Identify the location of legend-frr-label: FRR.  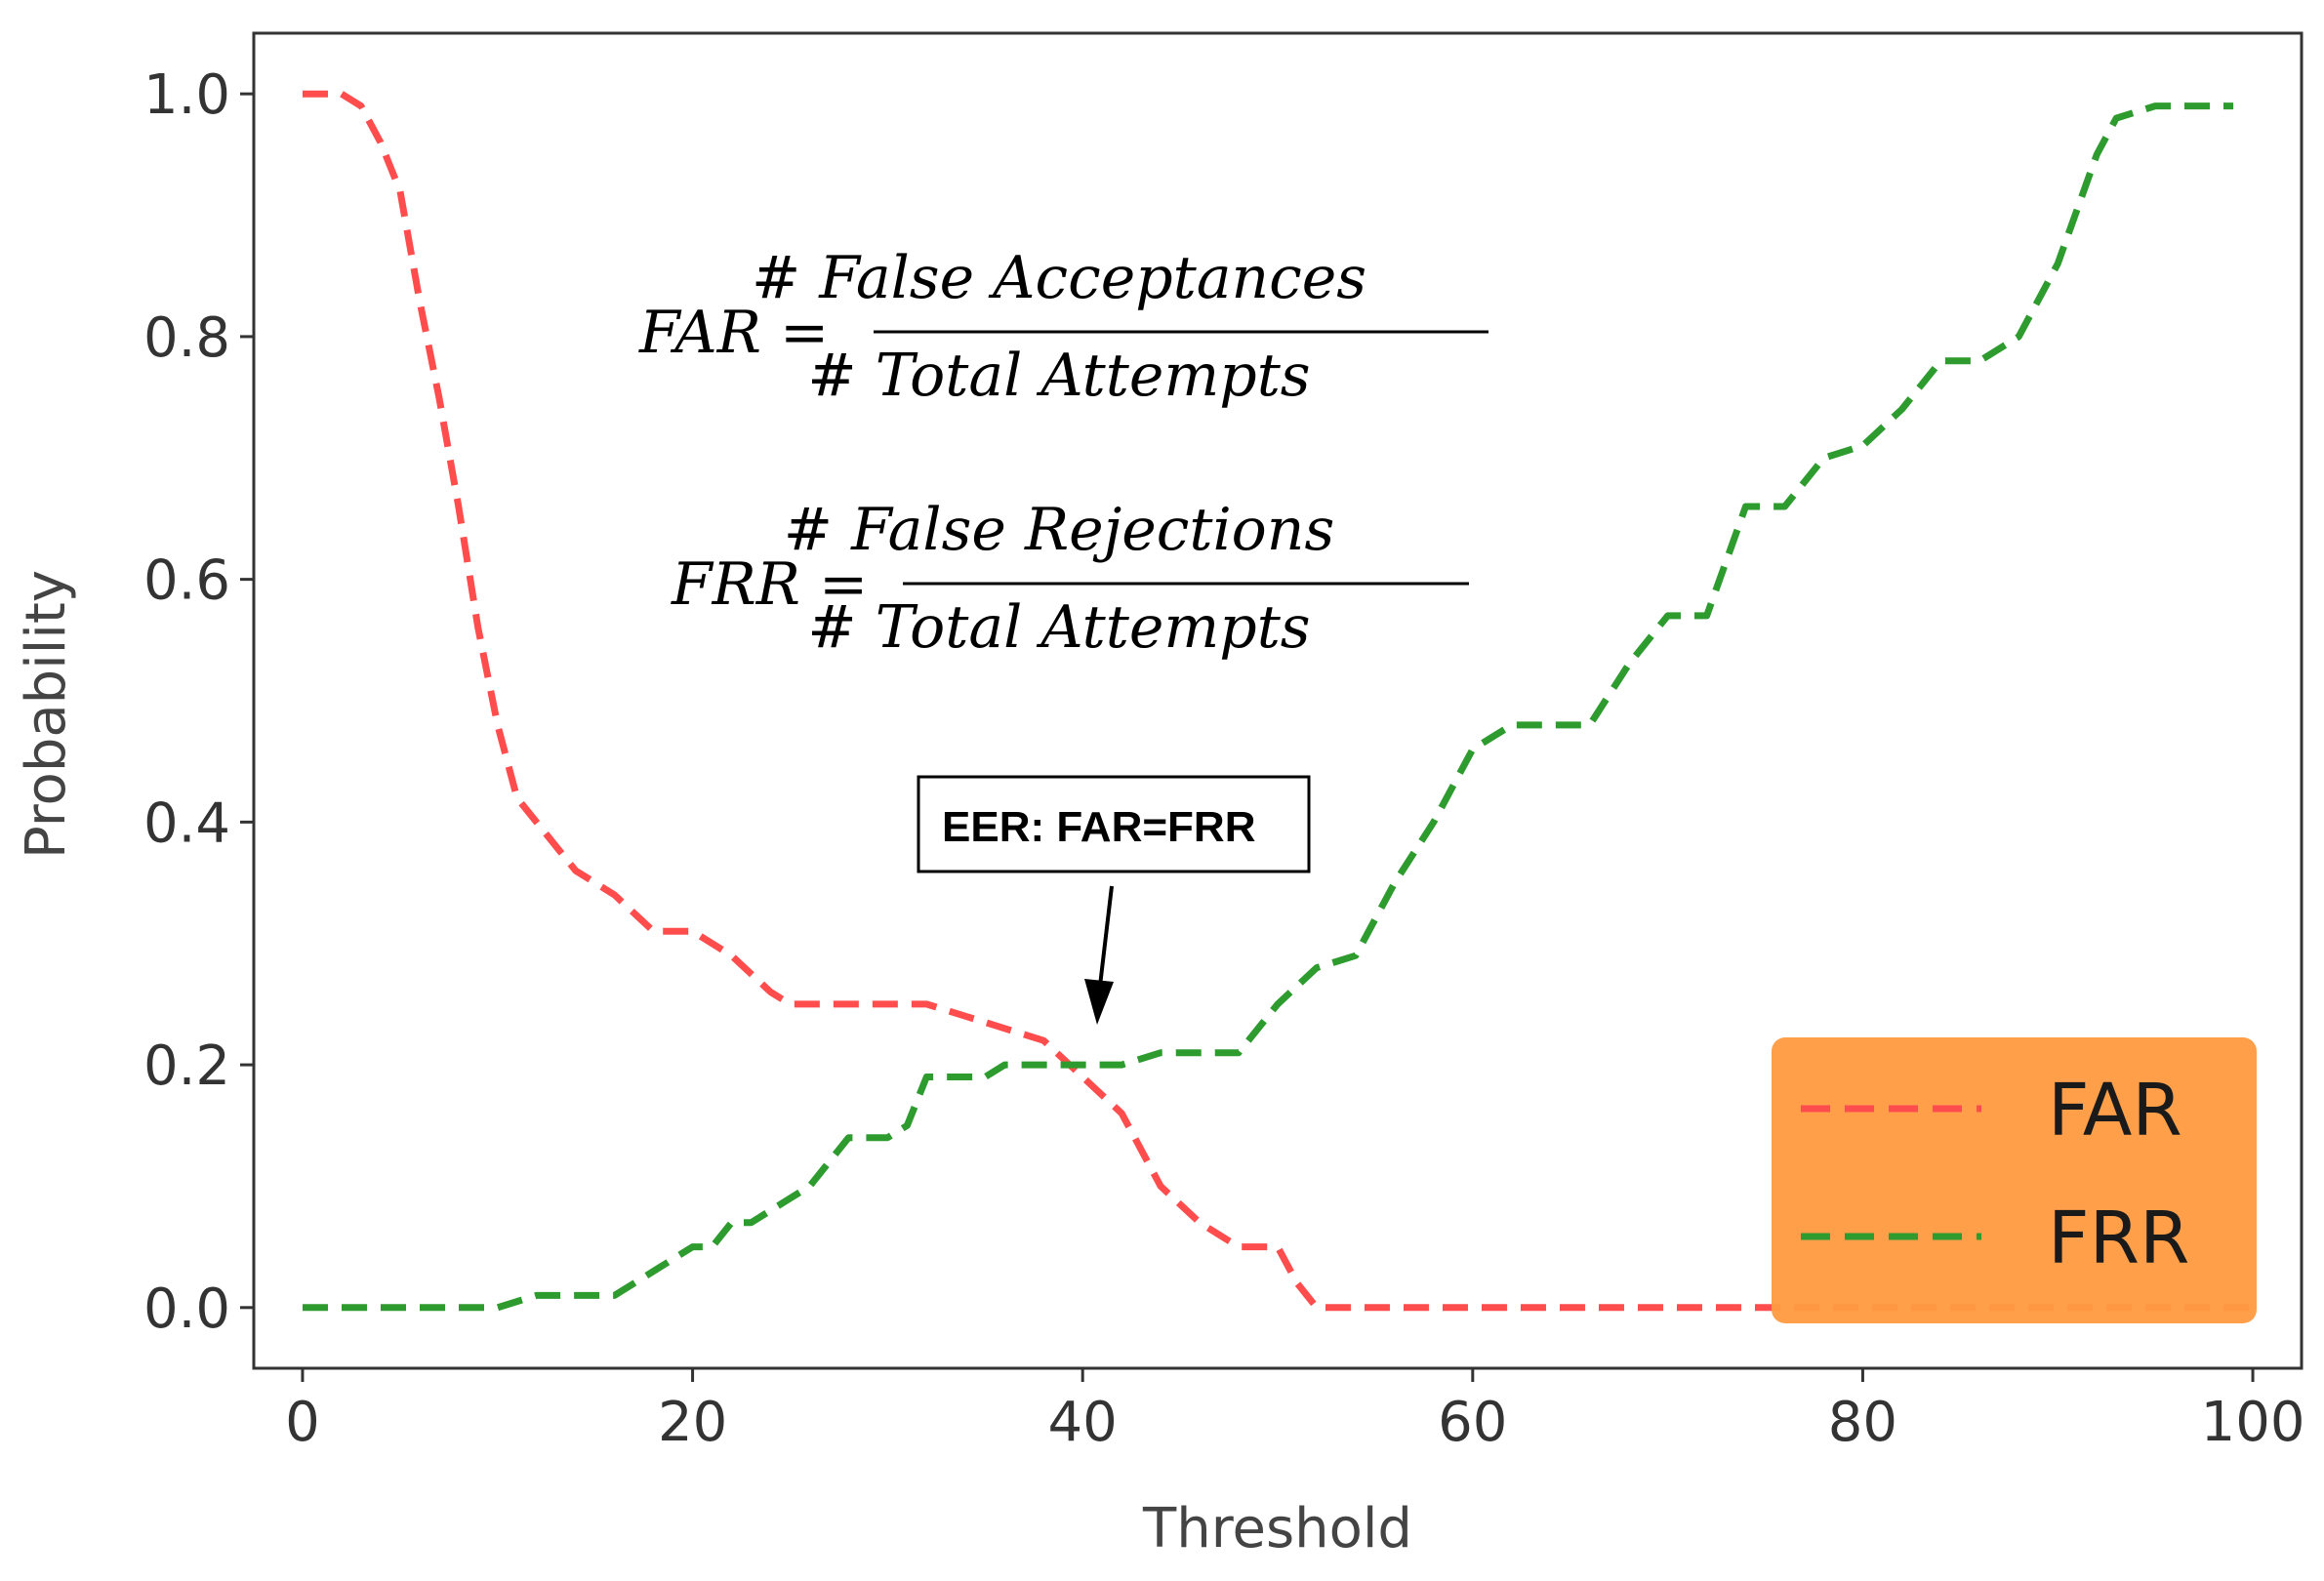
(2118, 1238).